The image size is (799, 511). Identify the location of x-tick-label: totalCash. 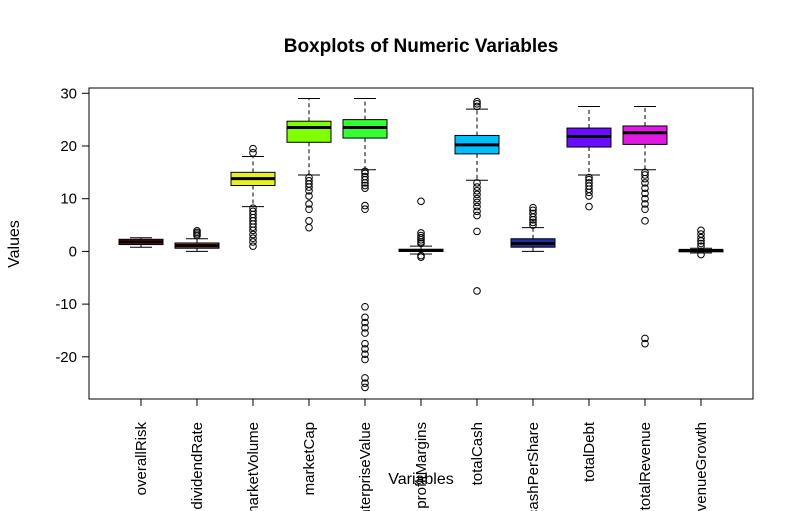
(477, 453).